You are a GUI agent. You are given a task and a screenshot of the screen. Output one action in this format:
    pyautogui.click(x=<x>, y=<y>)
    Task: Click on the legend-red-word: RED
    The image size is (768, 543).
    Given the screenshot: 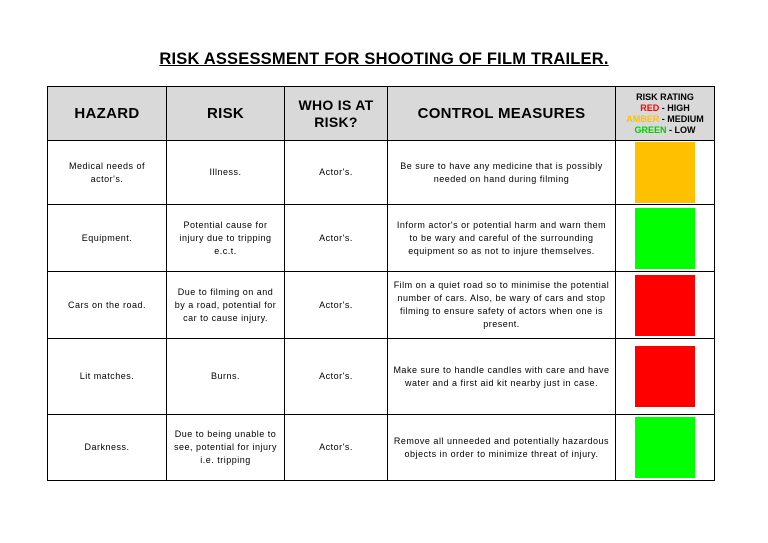 What is the action you would take?
    pyautogui.click(x=650, y=107)
    